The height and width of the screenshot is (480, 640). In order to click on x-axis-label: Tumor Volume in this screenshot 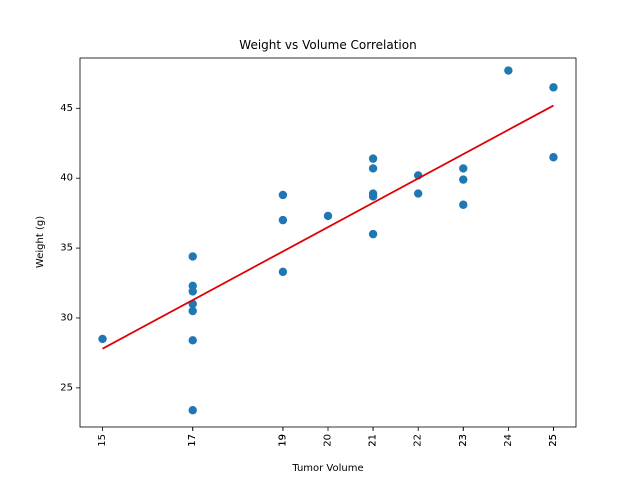, I will do `click(327, 468)`.